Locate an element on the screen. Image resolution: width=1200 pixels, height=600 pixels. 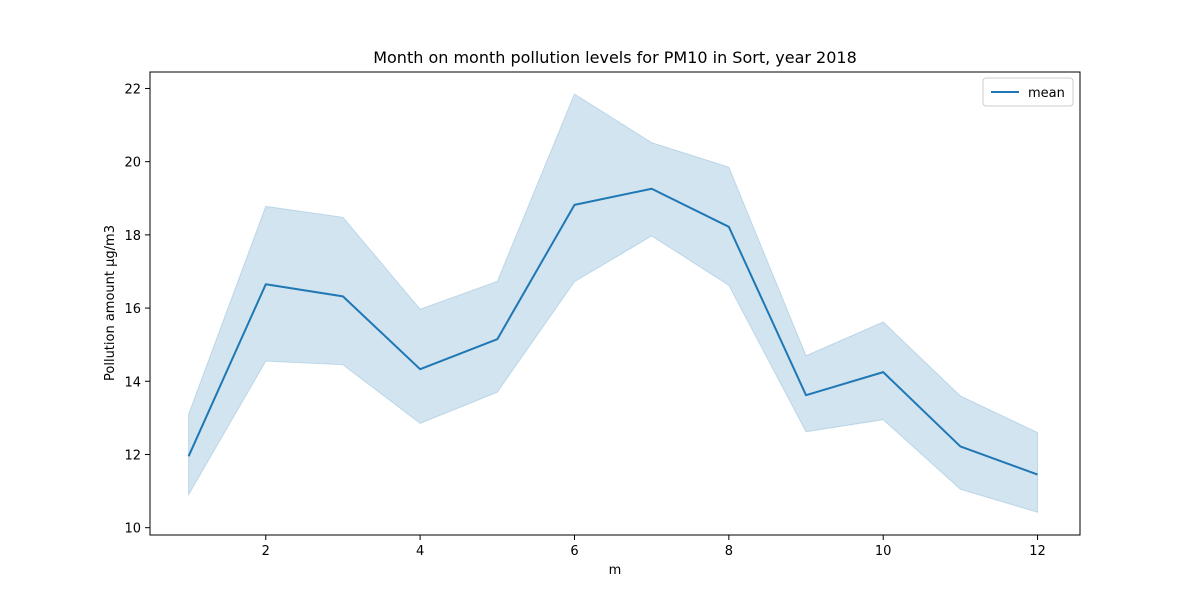
x-tick-label: 6 is located at coordinates (574, 551).